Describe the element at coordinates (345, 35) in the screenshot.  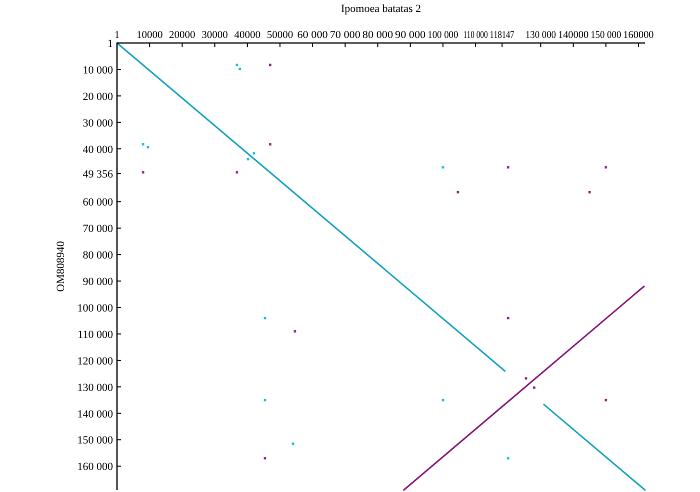
I see `x-tick-label: 70 000` at that location.